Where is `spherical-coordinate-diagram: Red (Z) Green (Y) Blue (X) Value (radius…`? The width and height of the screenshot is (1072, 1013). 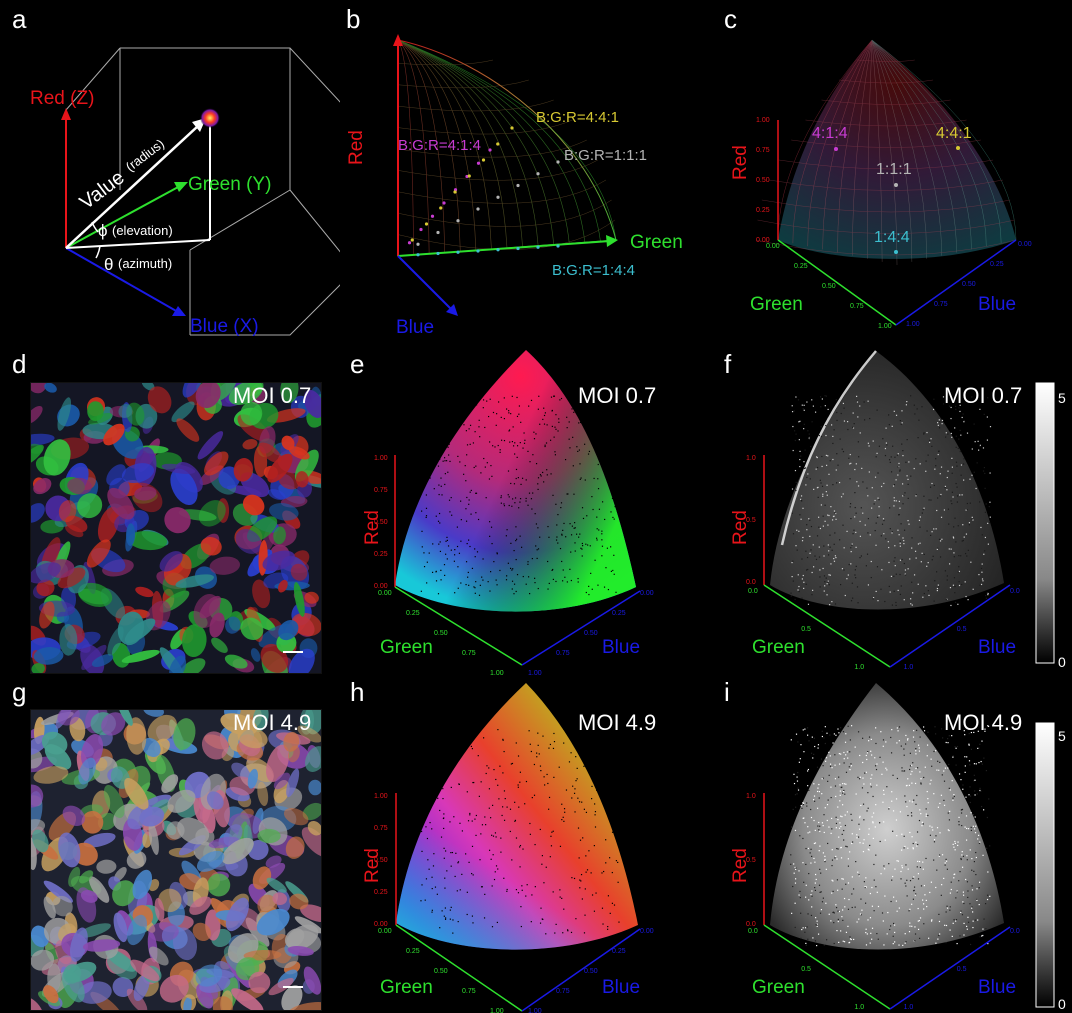
spherical-coordinate-diagram: Red (Z) Green (Y) Blue (X) Value (radius… is located at coordinates (185, 192).